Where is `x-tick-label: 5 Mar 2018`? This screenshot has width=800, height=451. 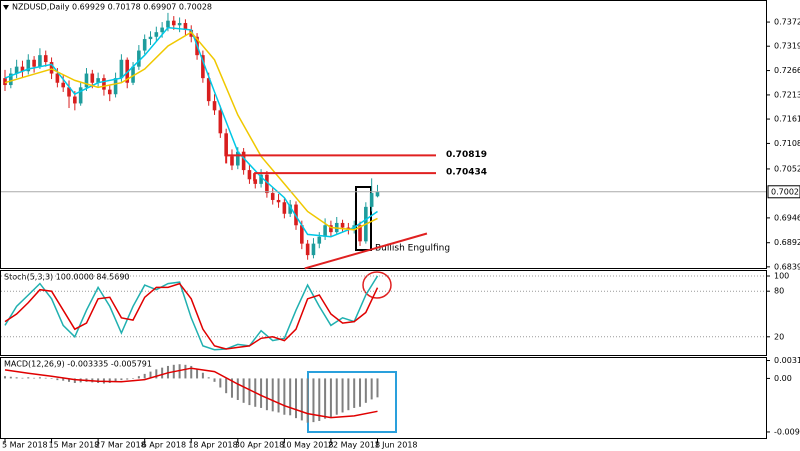
x-tick-label: 5 Mar 2018 is located at coordinates (25, 445).